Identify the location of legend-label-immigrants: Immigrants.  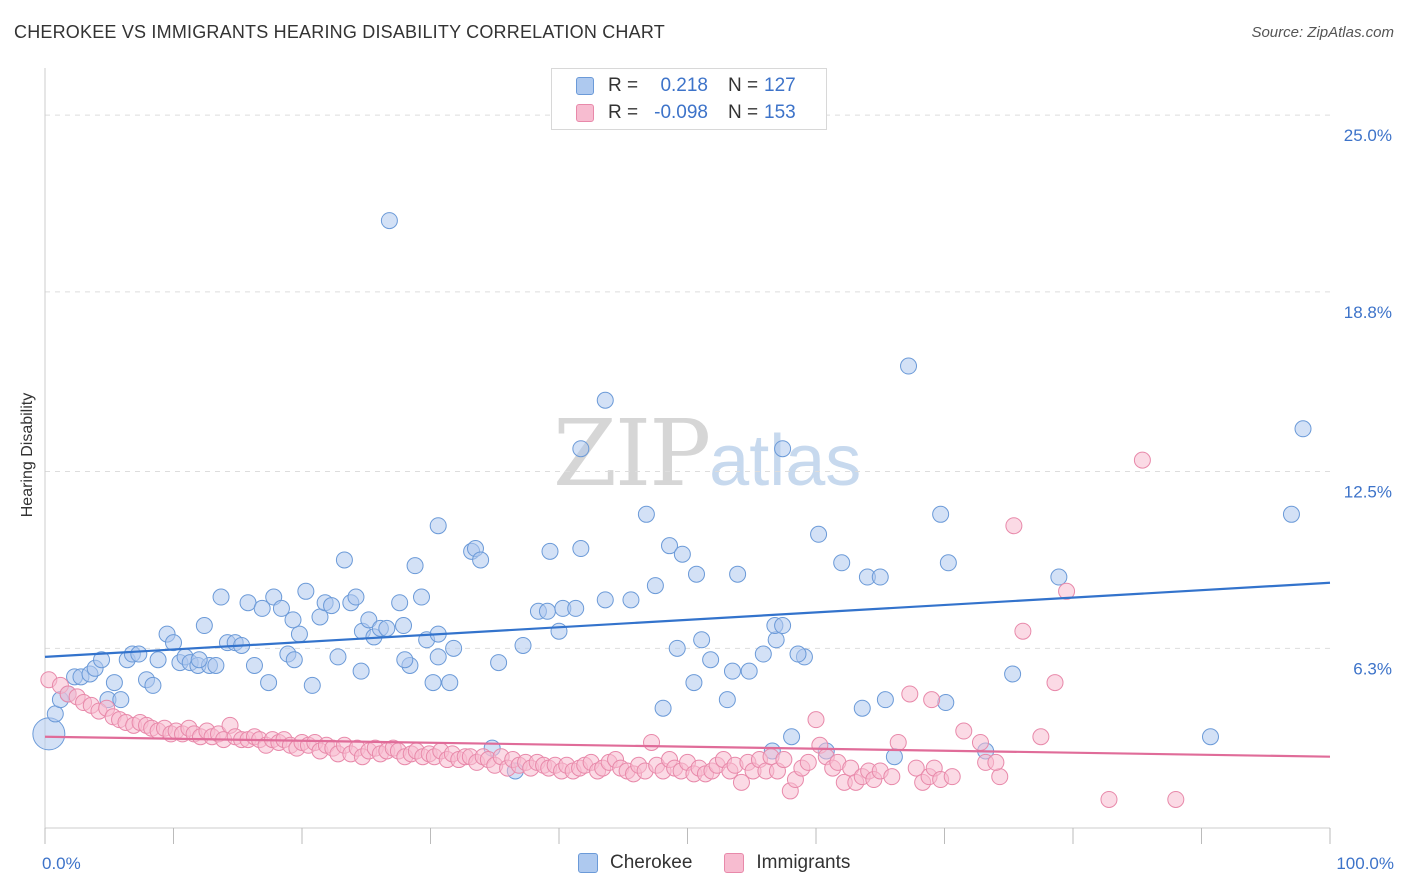
(803, 862).